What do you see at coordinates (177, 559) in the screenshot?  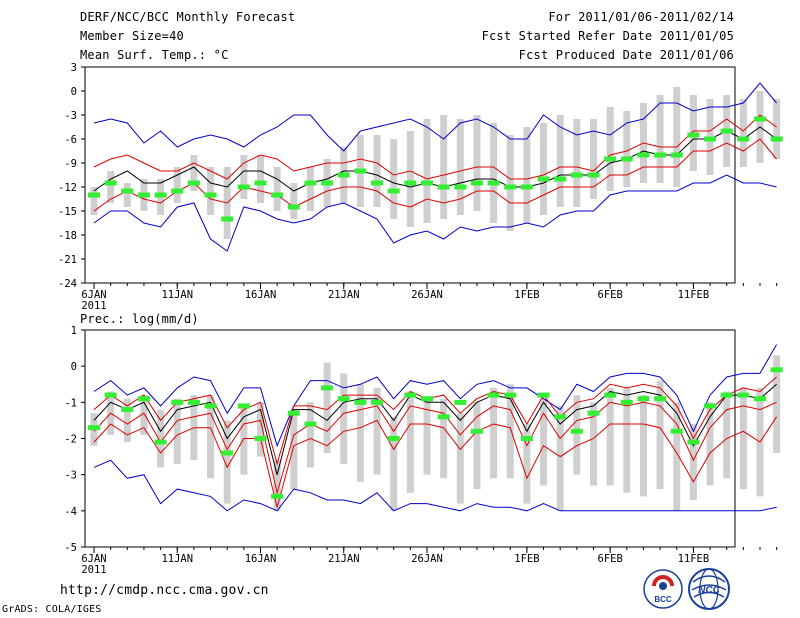 I see `precipitation-xtick-label: 11JAN` at bounding box center [177, 559].